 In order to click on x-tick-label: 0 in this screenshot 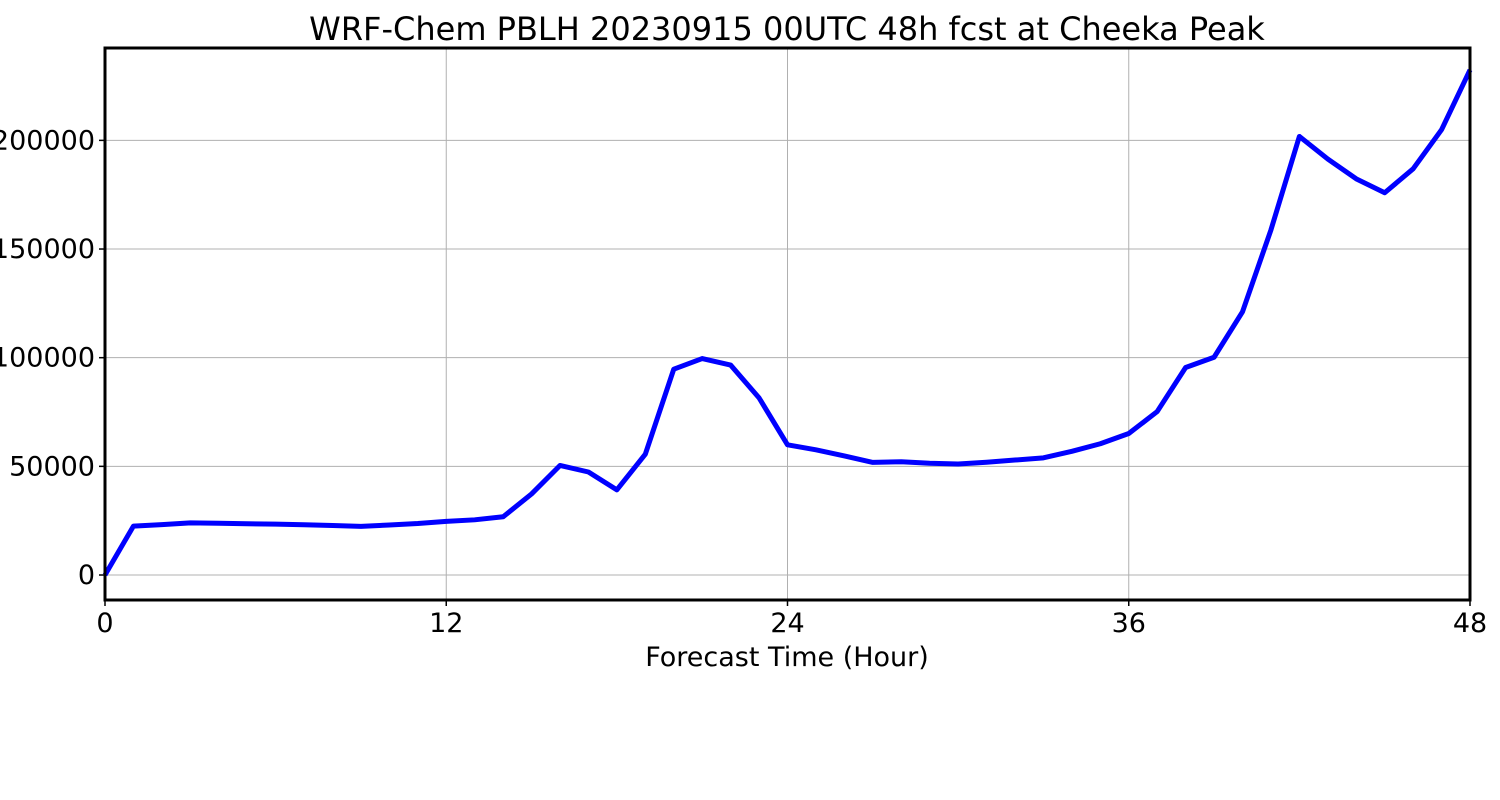, I will do `click(104, 623)`.